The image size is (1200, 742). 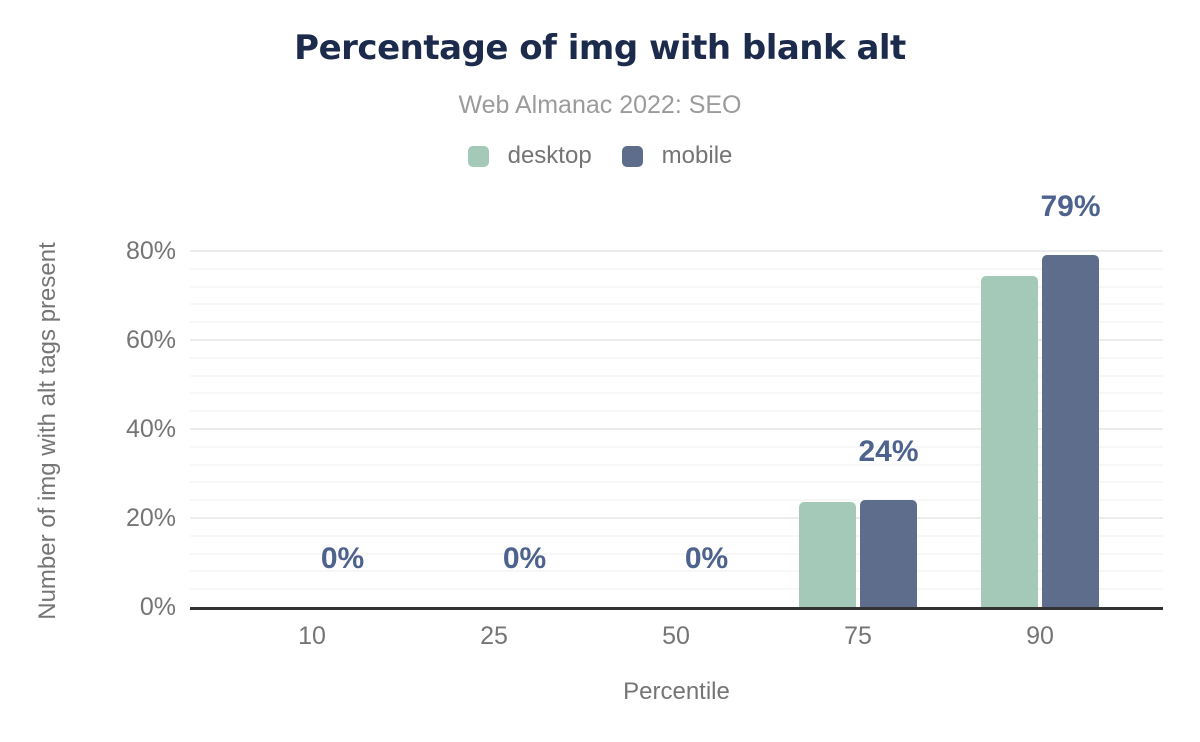 I want to click on legend-swatch-mobile, so click(x=632, y=156).